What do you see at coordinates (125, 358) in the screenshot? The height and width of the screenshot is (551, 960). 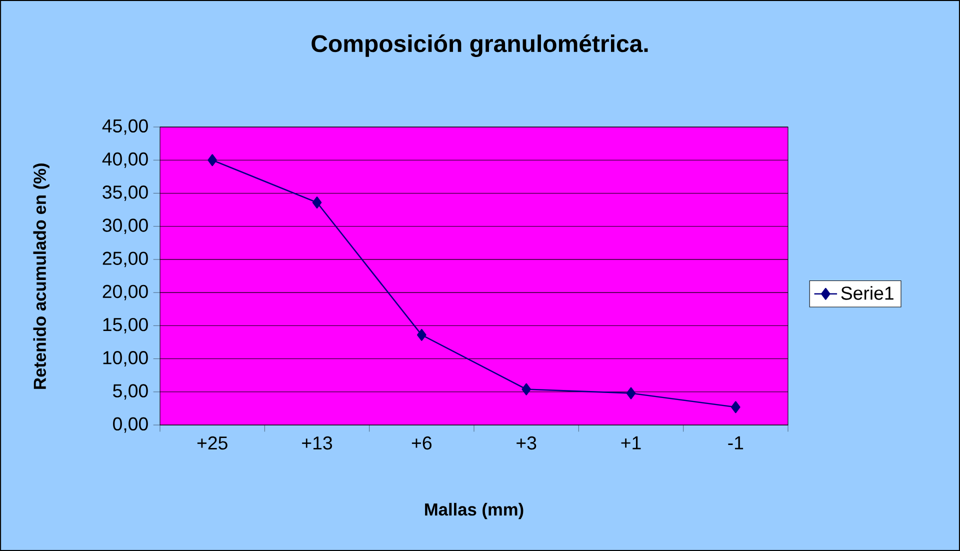 I see `y-tick-label: 10,00` at bounding box center [125, 358].